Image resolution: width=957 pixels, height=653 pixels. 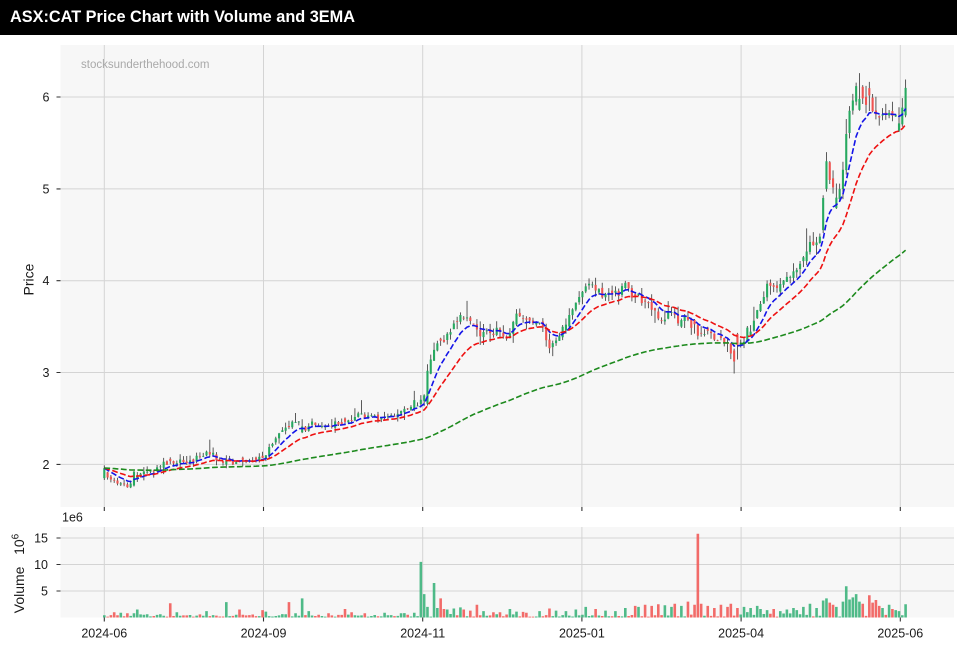 I want to click on svg-text: stocksunderthehood.com, so click(x=145, y=65).